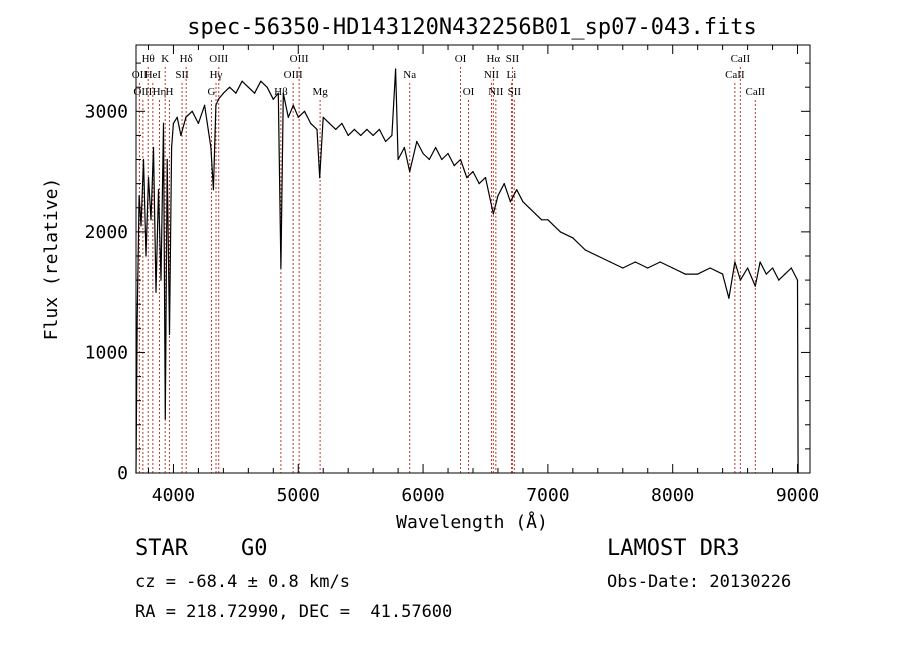 The image size is (900, 649). I want to click on marker-label-Mg: Mg, so click(320, 92).